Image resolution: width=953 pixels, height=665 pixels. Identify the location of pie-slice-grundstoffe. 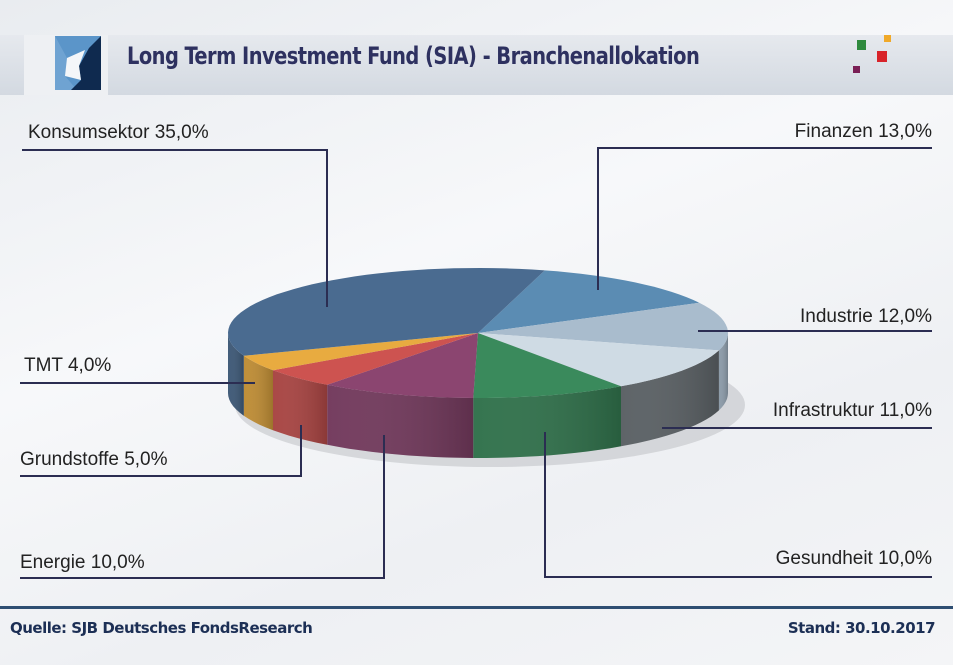
(375, 359).